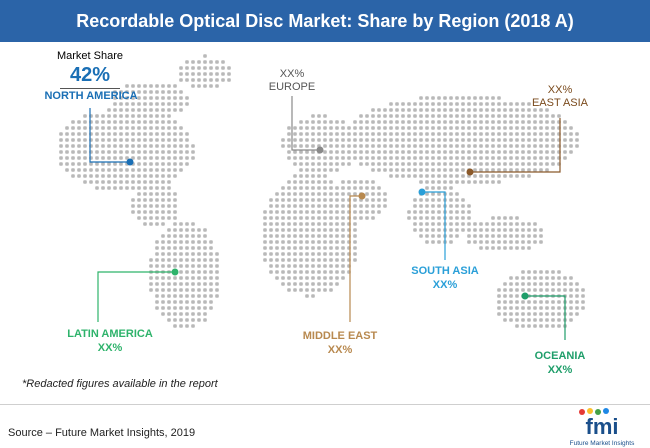  Describe the element at coordinates (136, 296) in the screenshot. I see `latin-america-leader-line` at that location.